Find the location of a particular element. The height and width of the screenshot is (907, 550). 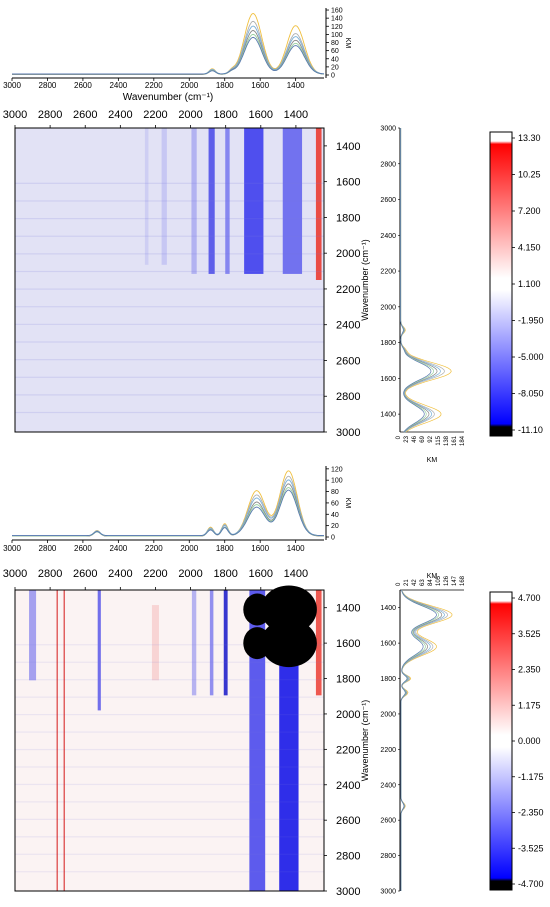

side-spectrum-y-tick-label: 2200 is located at coordinates (388, 272).